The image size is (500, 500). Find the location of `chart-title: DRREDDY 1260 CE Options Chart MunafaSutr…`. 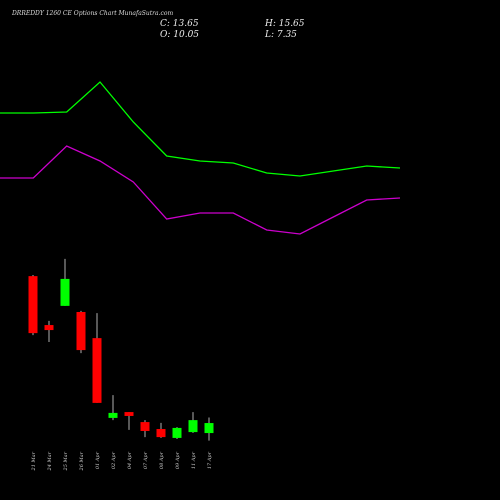

chart-title: DRREDDY 1260 CE Options Chart MunafaSutr… is located at coordinates (92, 13).